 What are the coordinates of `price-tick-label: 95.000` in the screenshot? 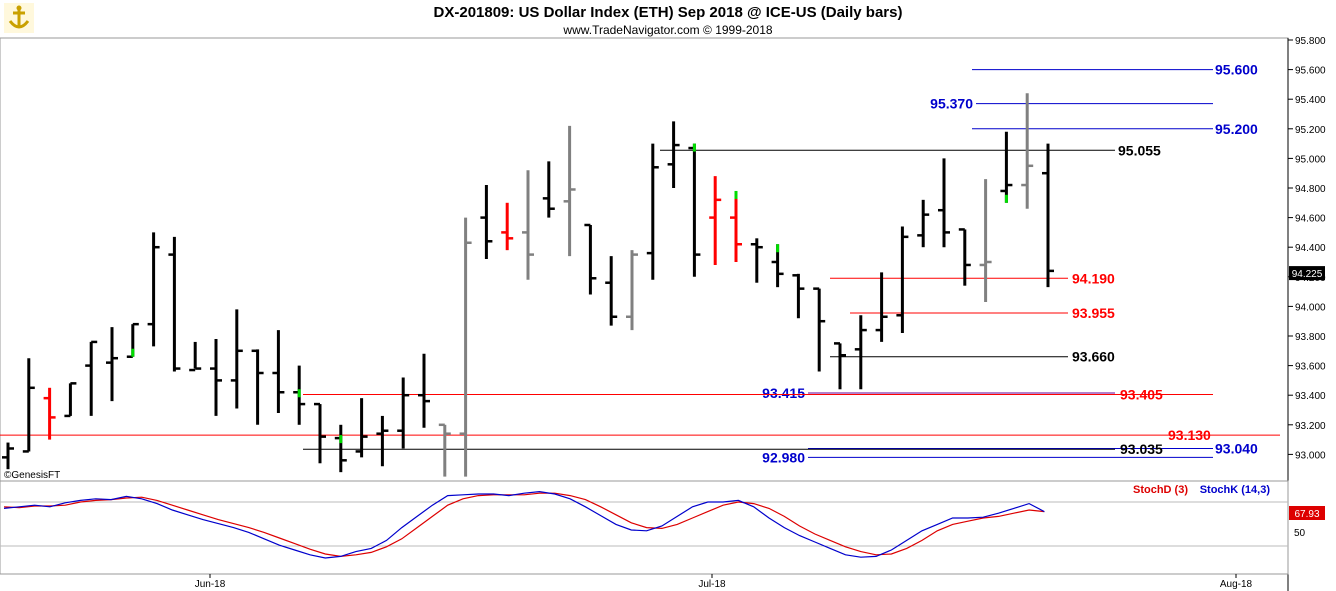 It's located at (1310, 159).